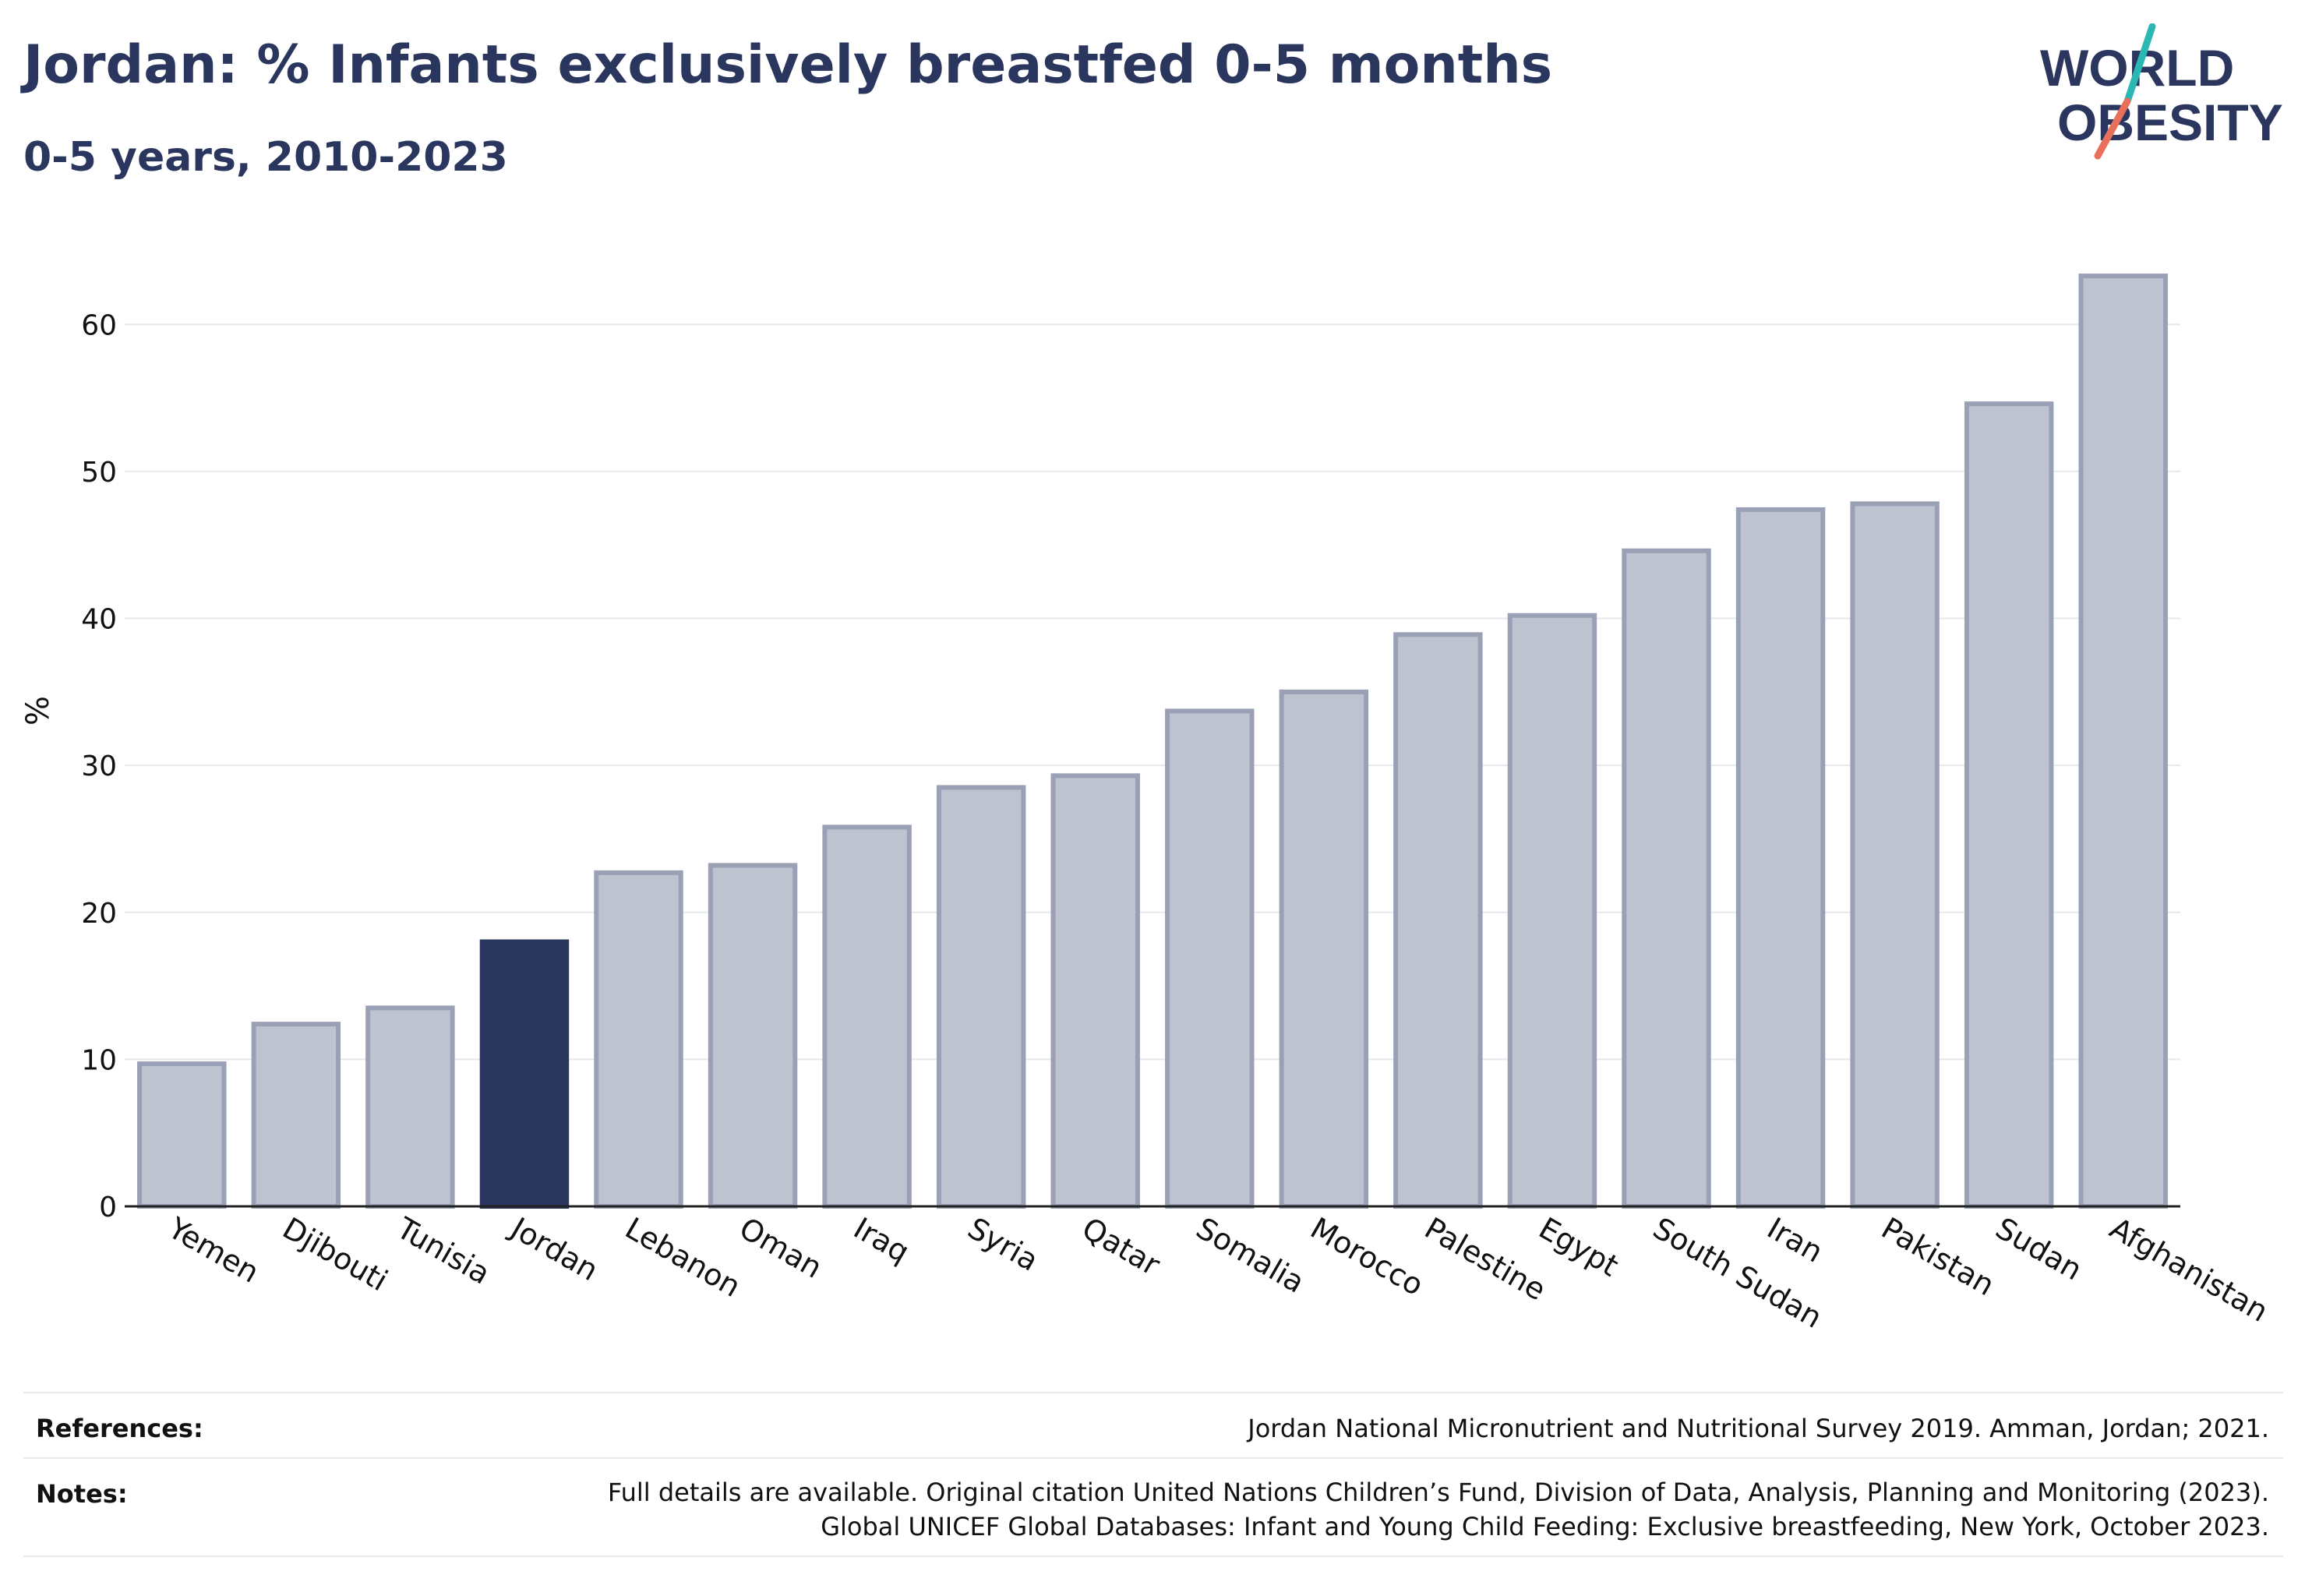  I want to click on y-axis-label: %, so click(38, 711).